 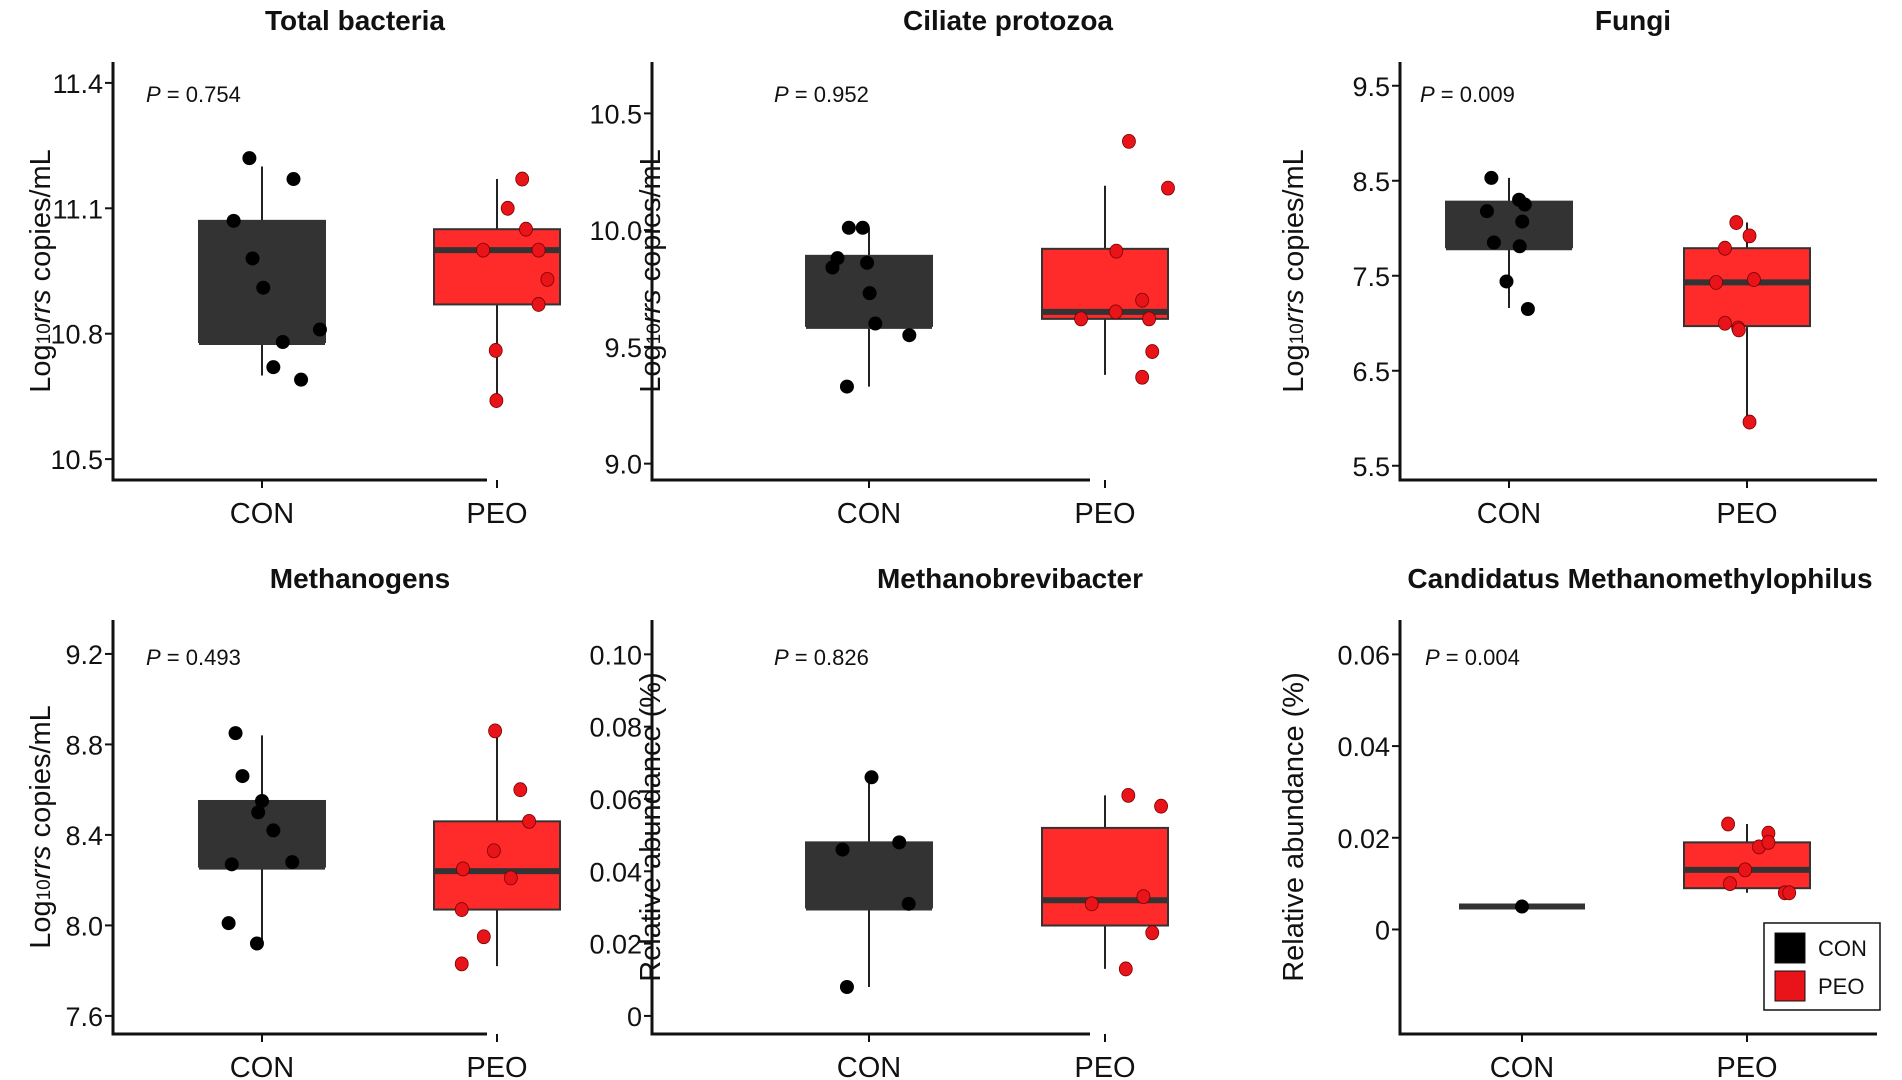 I want to click on p-value-label: P = 0.826, so click(x=821, y=657).